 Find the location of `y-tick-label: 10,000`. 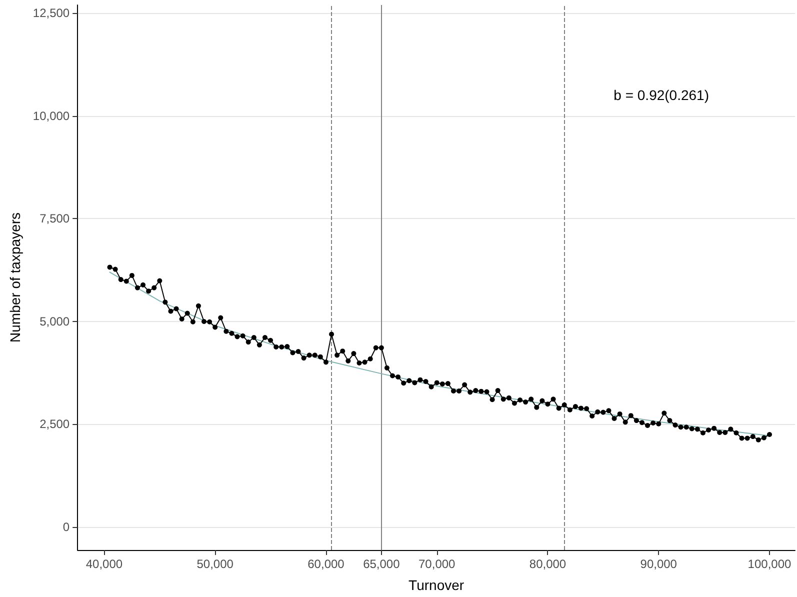

y-tick-label: 10,000 is located at coordinates (51, 115).